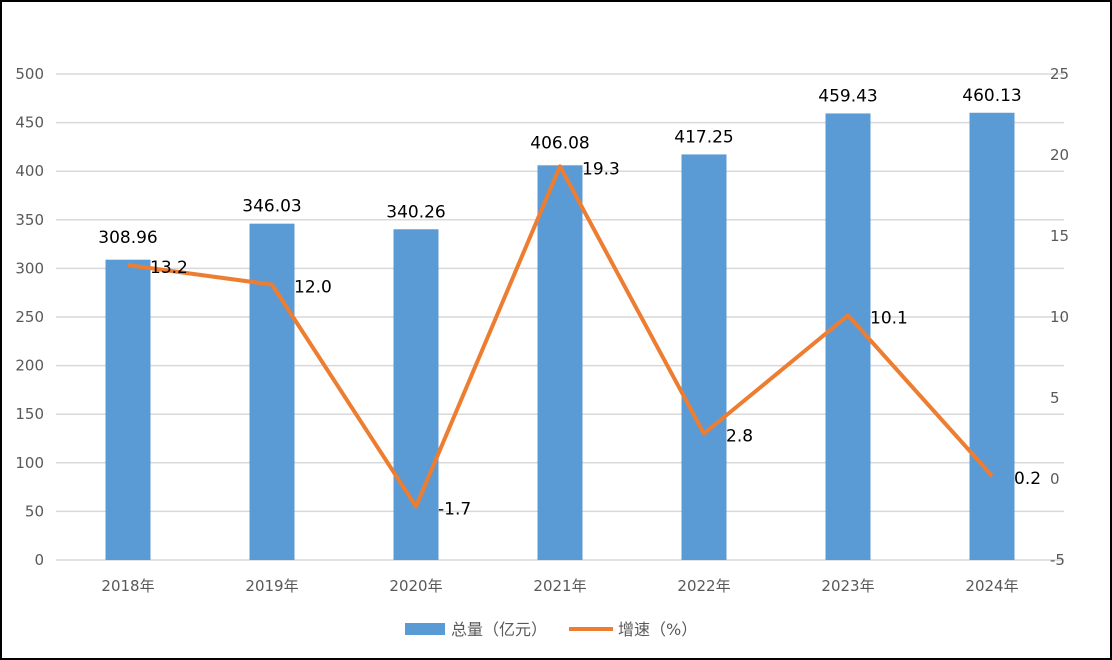  What do you see at coordinates (657, 629) in the screenshot?
I see `legend-line-label: 增速（%）` at bounding box center [657, 629].